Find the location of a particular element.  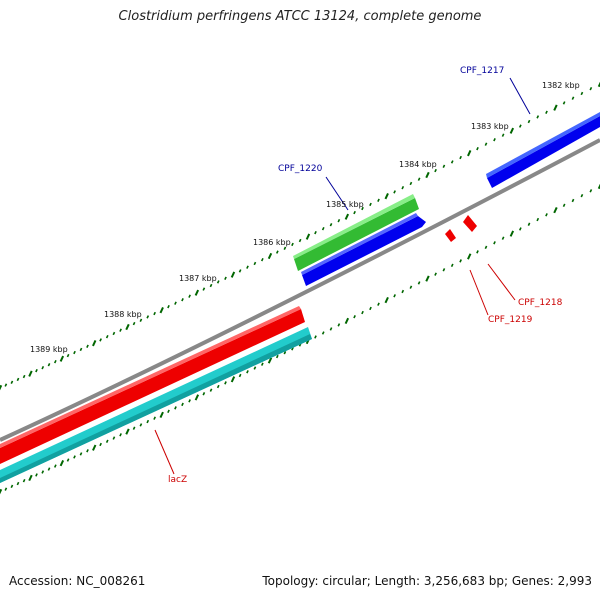

scale-label-1386: 1386 kbp is located at coordinates (272, 242).